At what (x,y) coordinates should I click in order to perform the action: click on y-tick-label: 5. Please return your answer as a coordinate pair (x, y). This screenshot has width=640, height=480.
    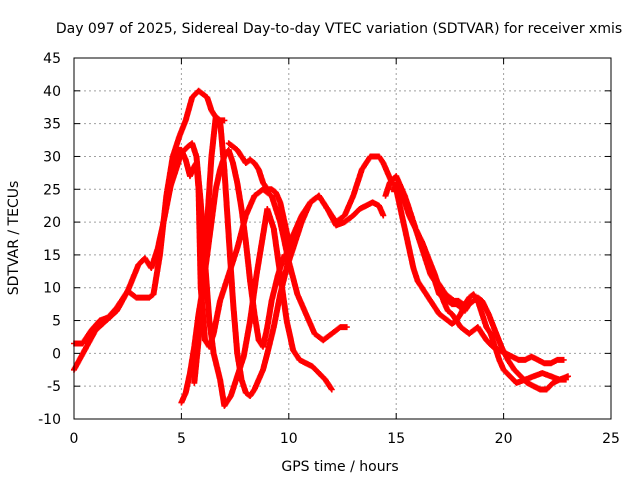
    Looking at the image, I should click on (56, 322).